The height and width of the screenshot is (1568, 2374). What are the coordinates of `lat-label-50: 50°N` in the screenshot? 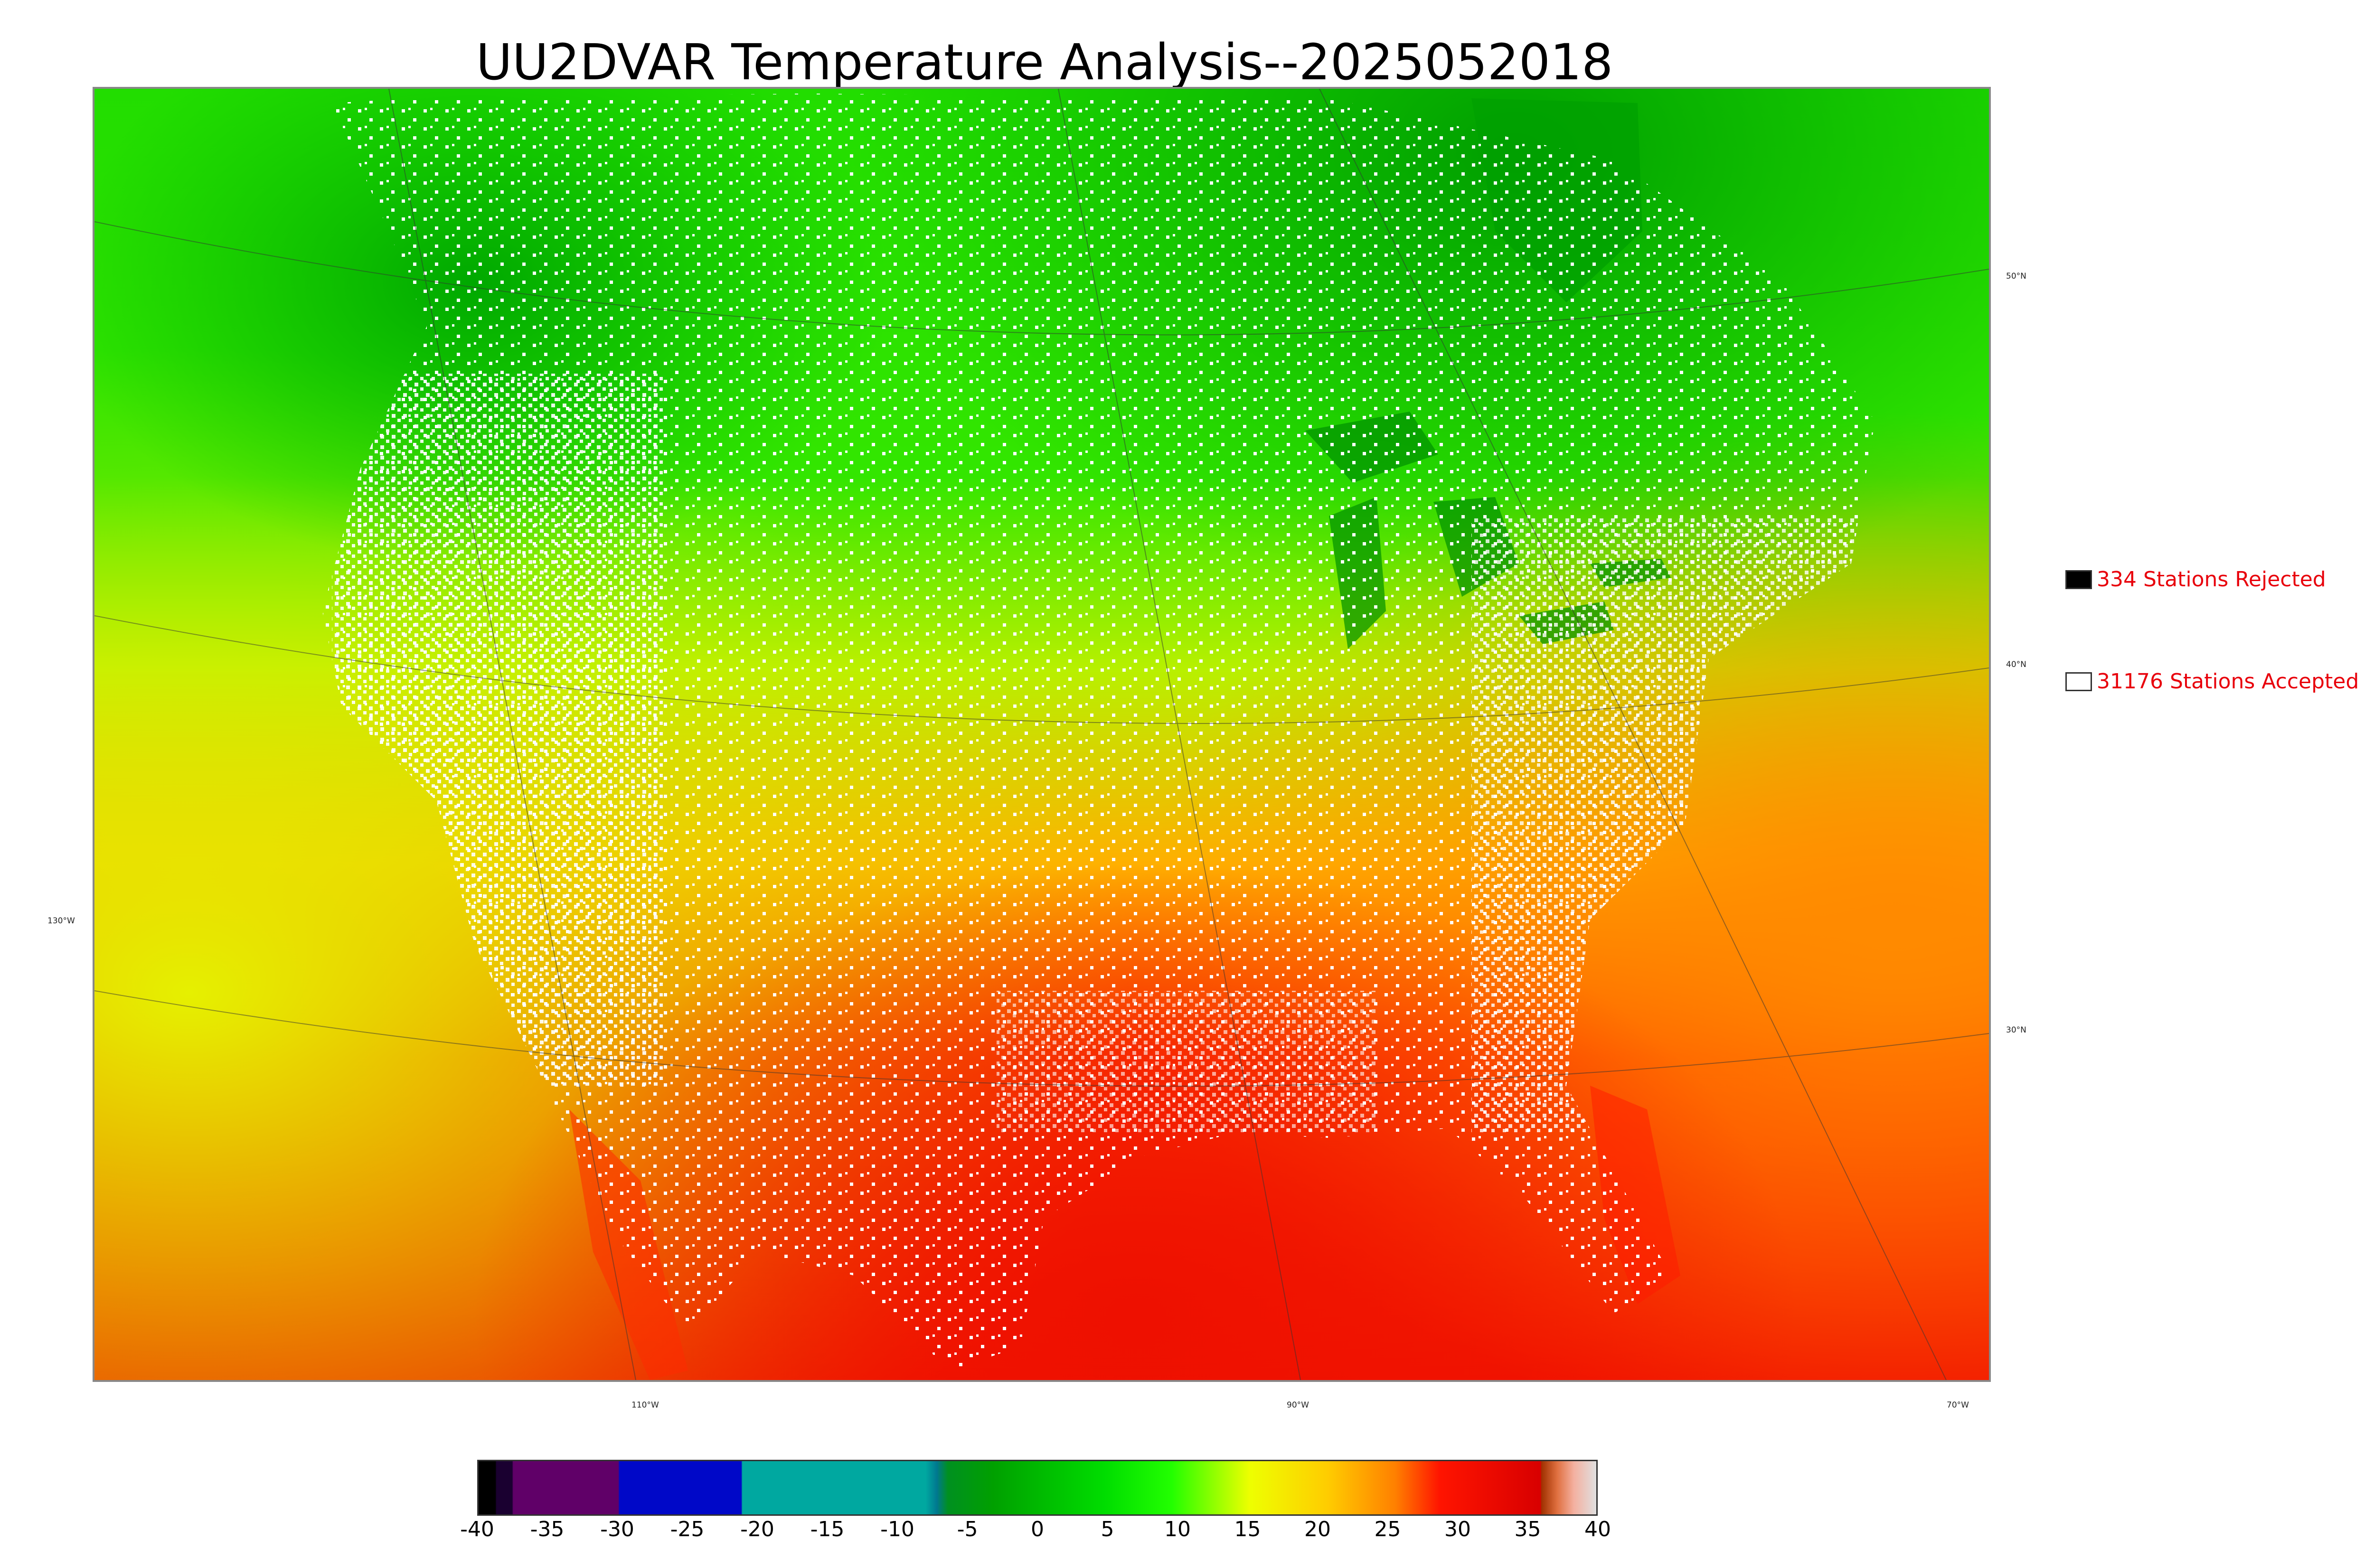 It's located at (2016, 277).